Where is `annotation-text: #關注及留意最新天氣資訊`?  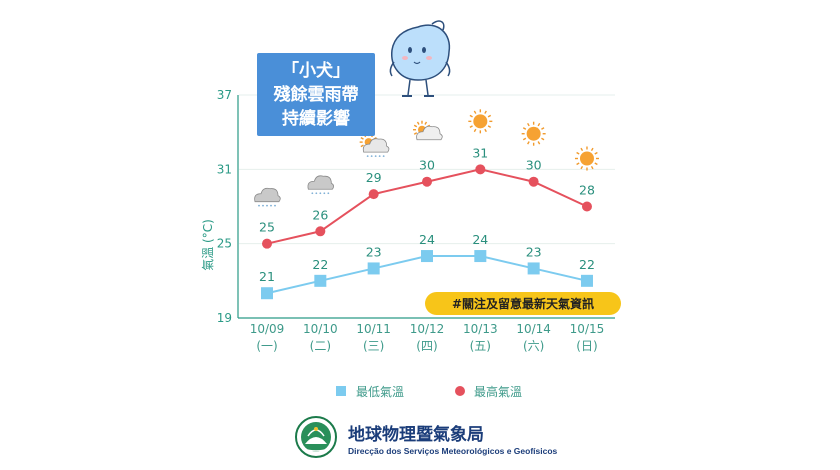
annotation-text: #關注及留意最新天氣資訊 is located at coordinates (523, 303).